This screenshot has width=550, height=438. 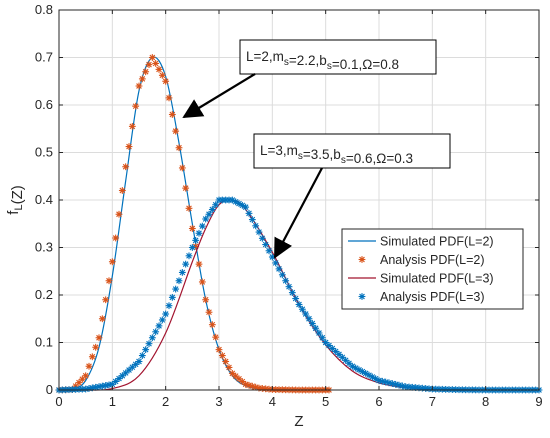 What do you see at coordinates (44, 247) in the screenshot?
I see `y-tick-label: 0.3` at bounding box center [44, 247].